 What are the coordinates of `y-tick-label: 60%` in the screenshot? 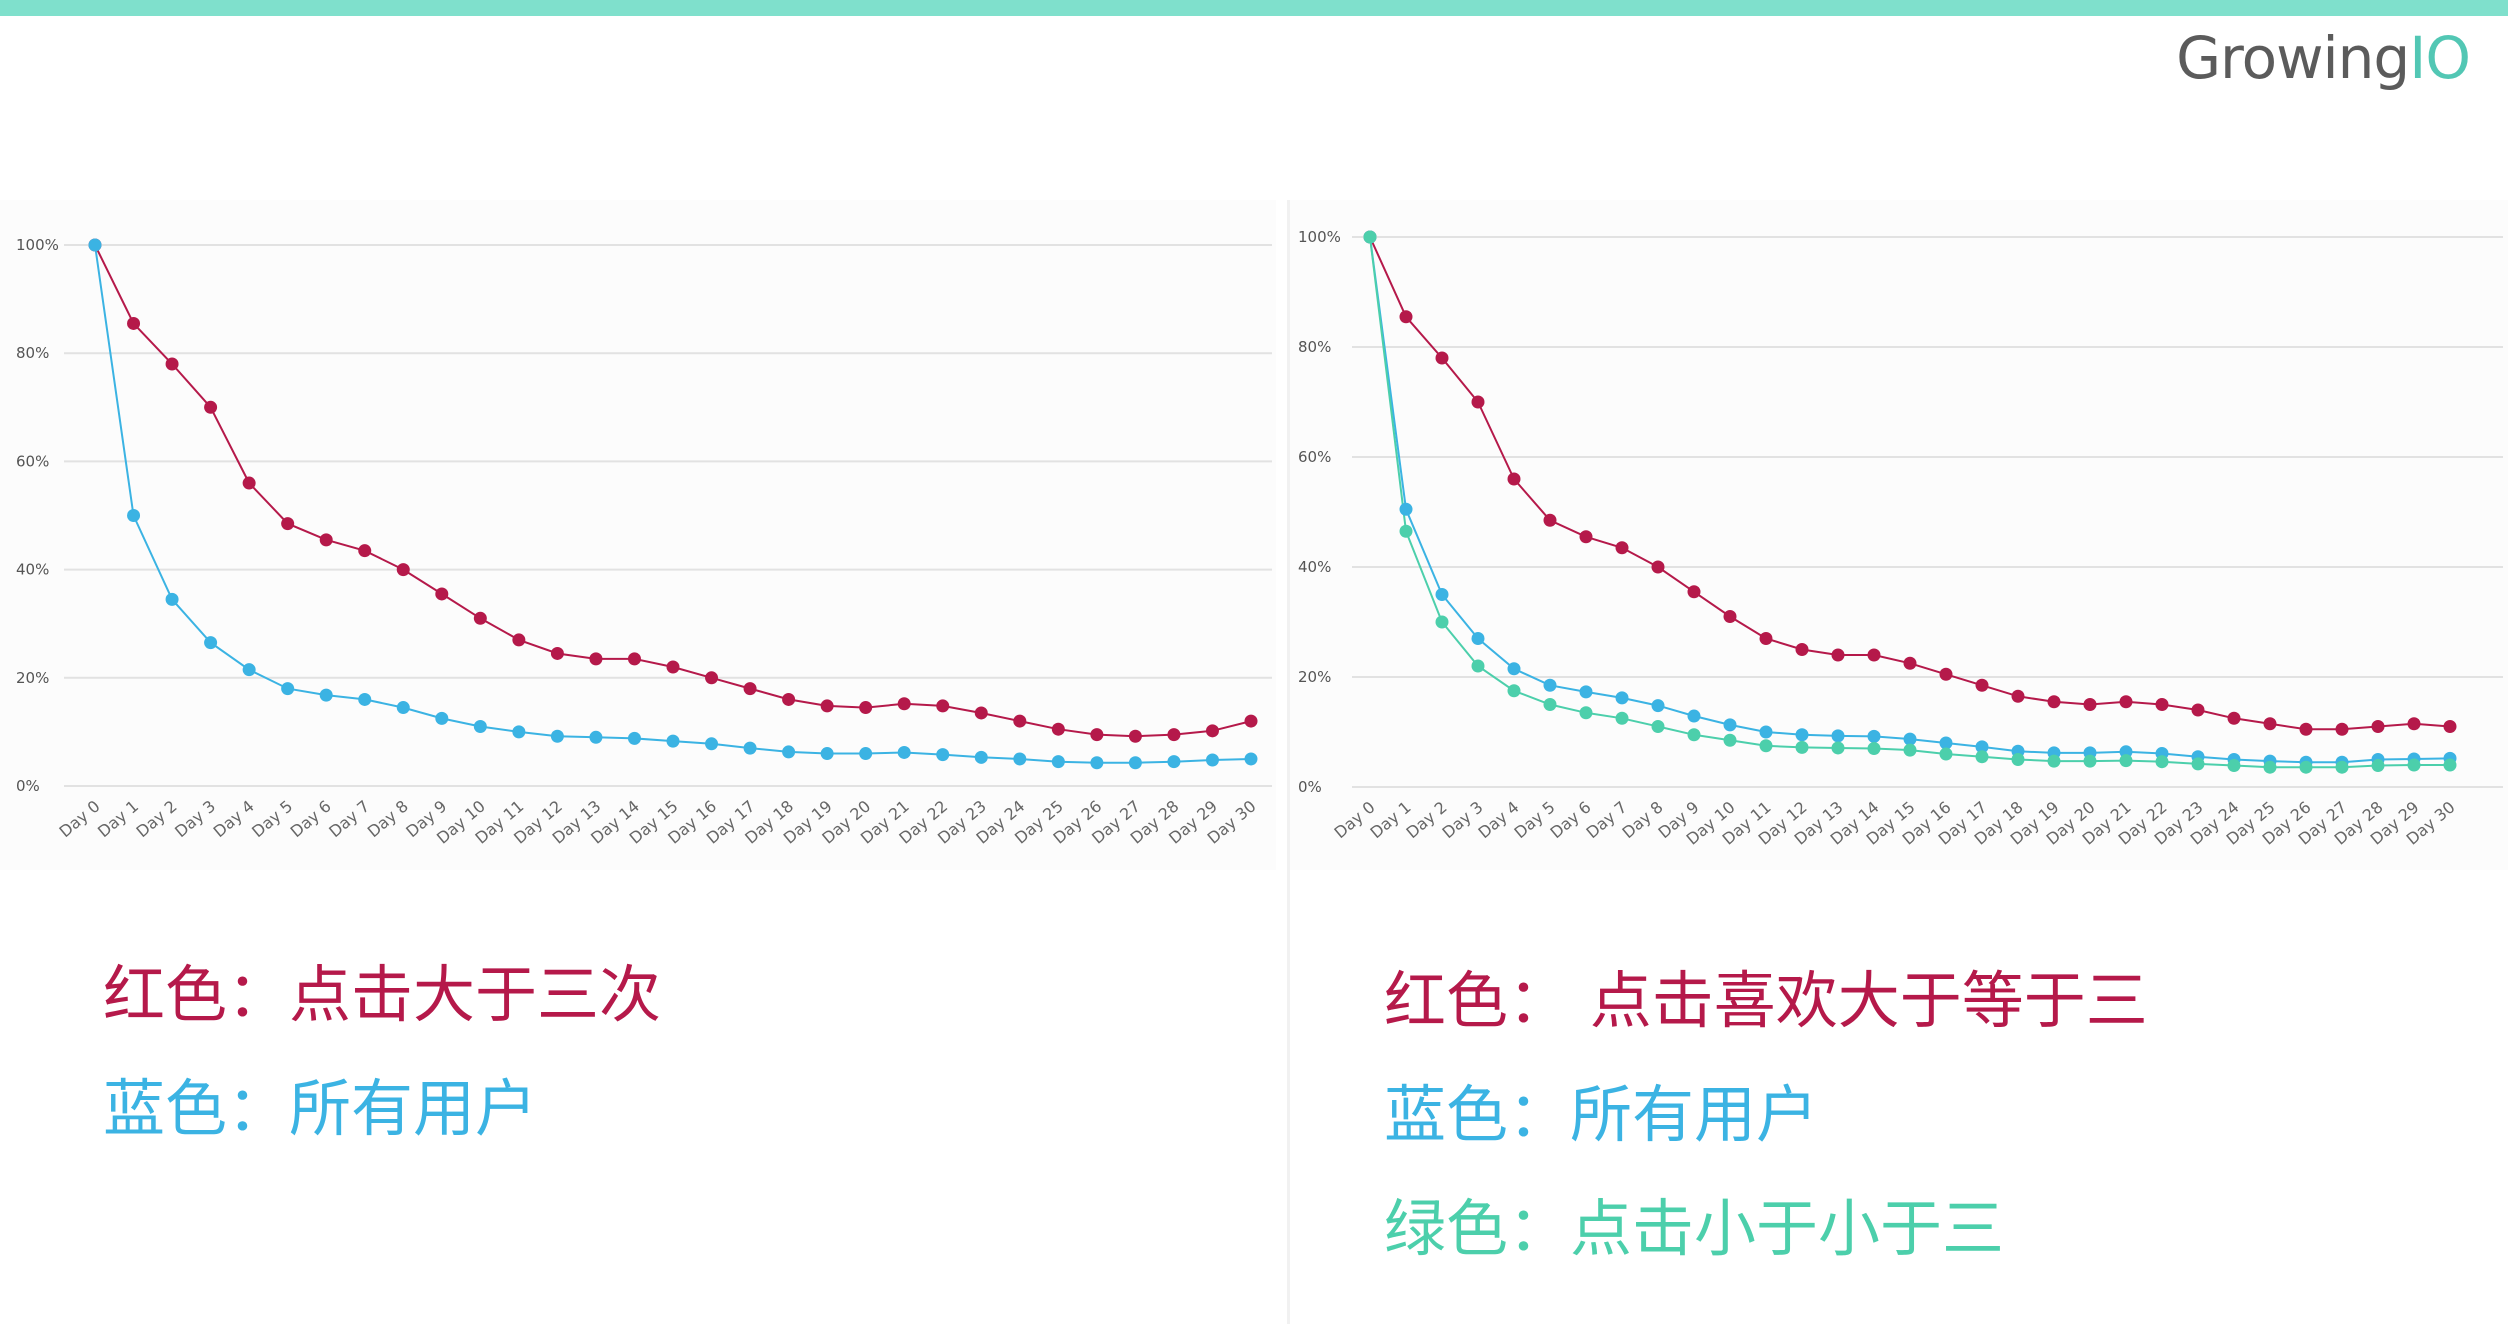 It's located at (1314, 457).